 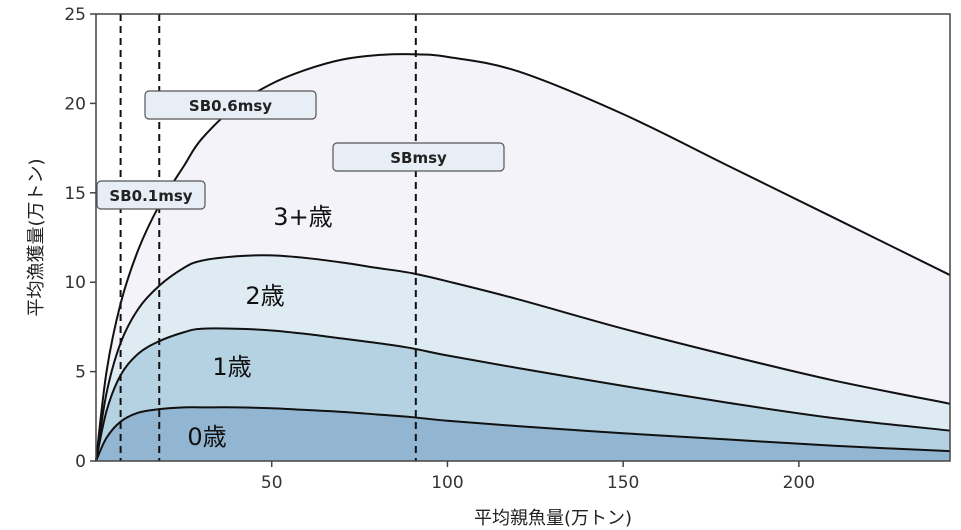 I want to click on y-tick-label: 25, so click(x=75, y=15).